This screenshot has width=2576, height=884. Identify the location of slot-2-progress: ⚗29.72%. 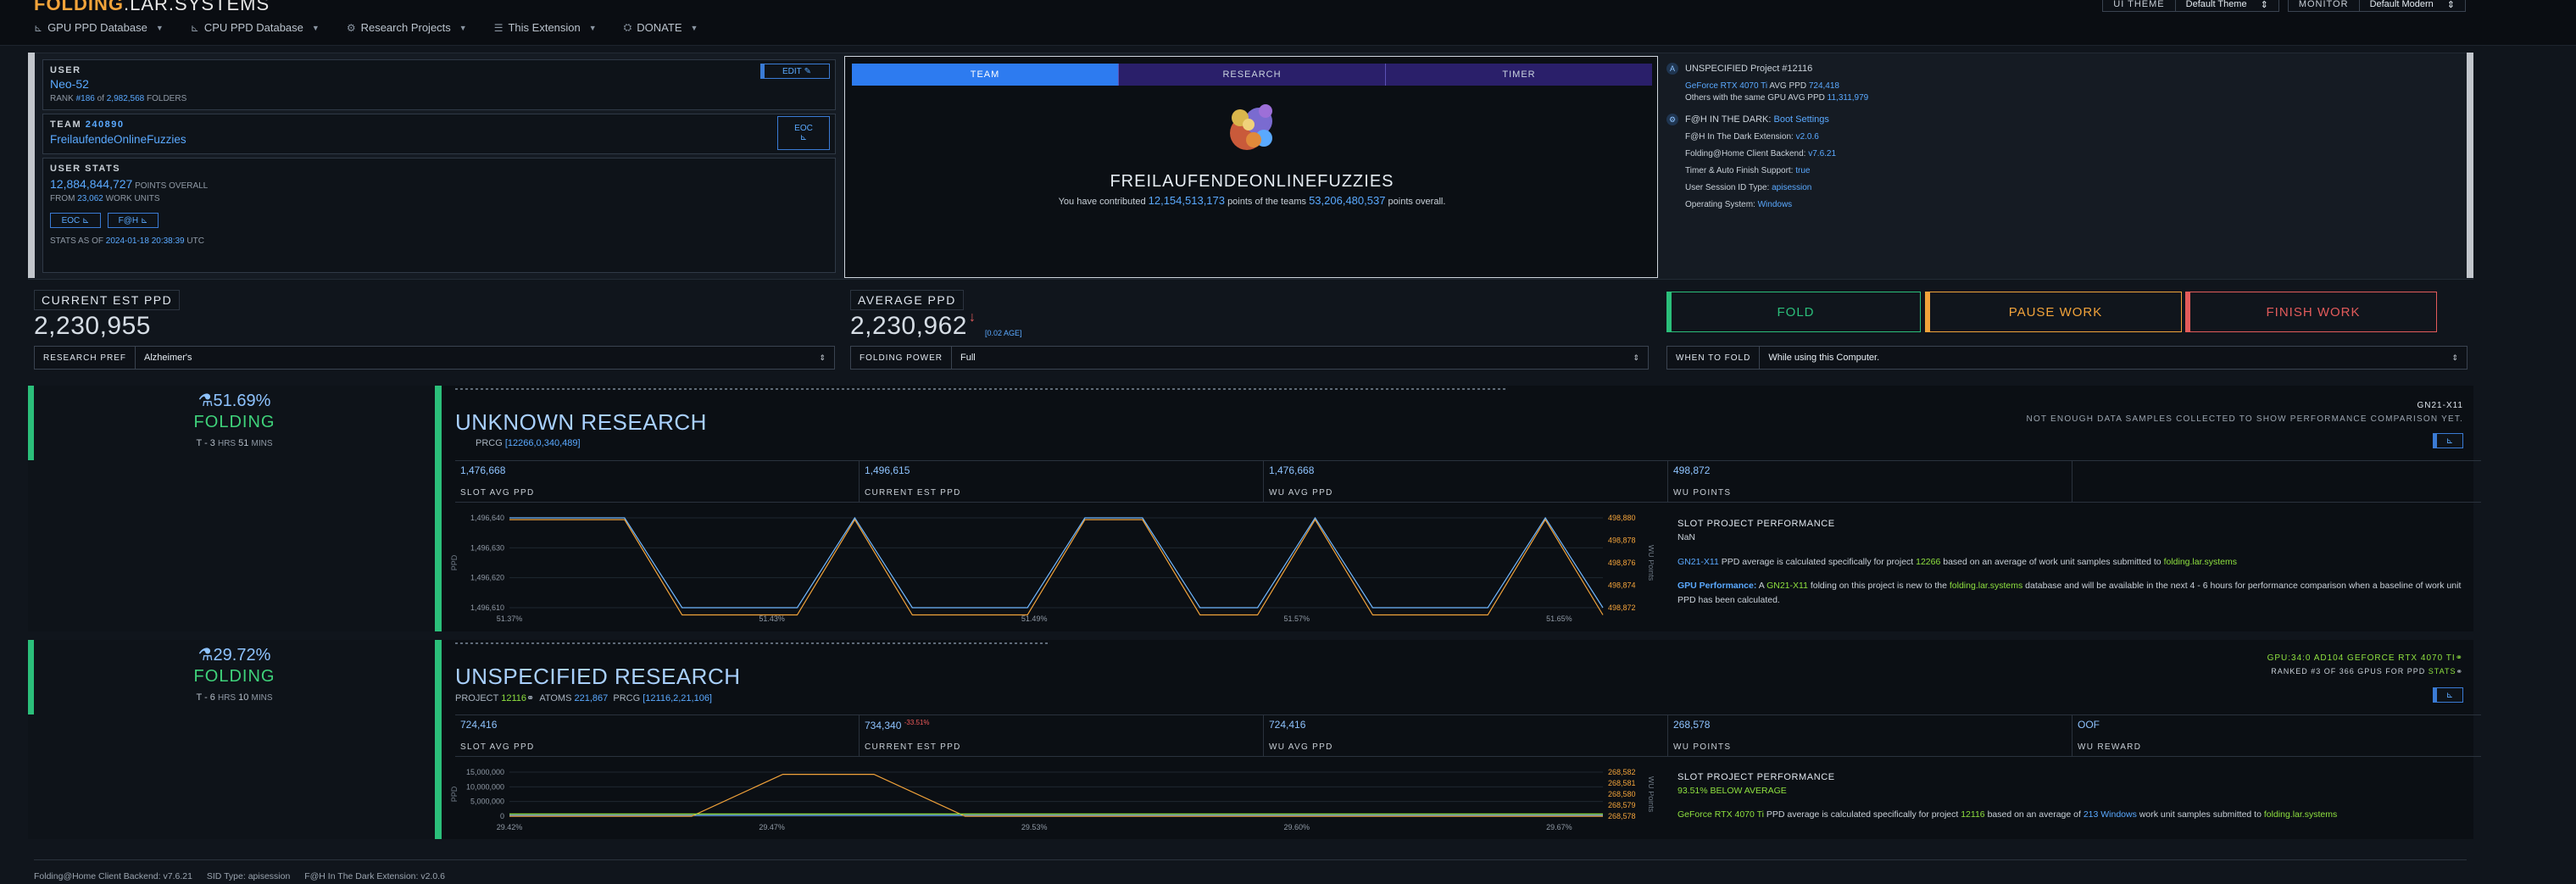
(234, 655).